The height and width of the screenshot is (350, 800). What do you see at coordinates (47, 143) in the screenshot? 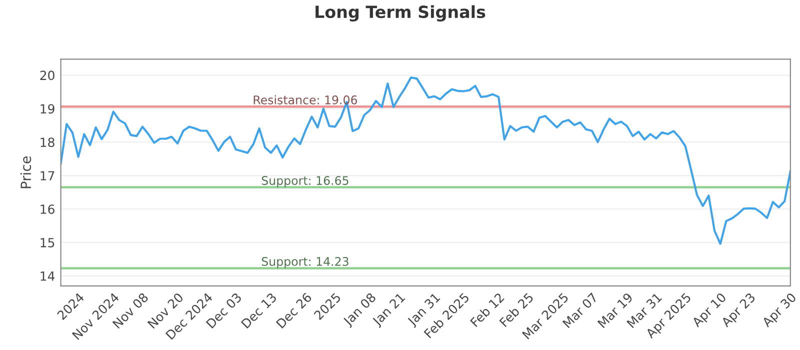
I see `y-tick-label: 18` at bounding box center [47, 143].